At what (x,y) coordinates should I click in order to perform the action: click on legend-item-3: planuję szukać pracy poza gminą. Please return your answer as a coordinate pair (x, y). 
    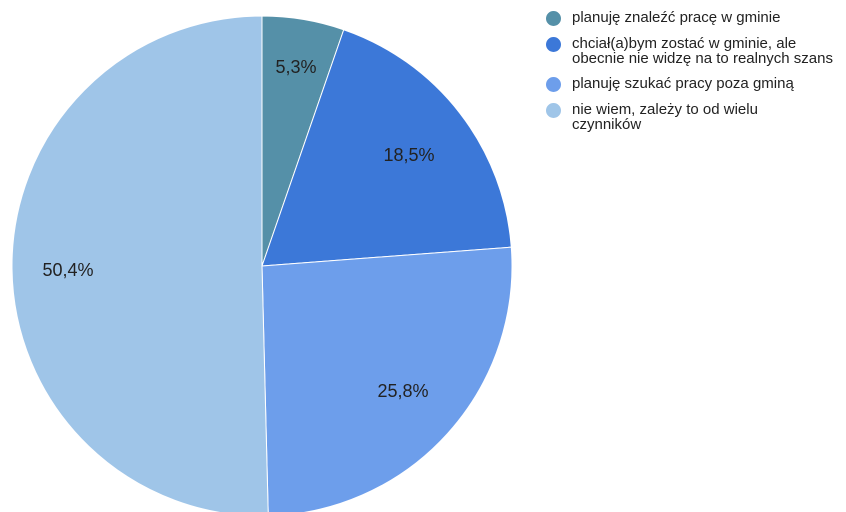
    Looking at the image, I should click on (694, 84).